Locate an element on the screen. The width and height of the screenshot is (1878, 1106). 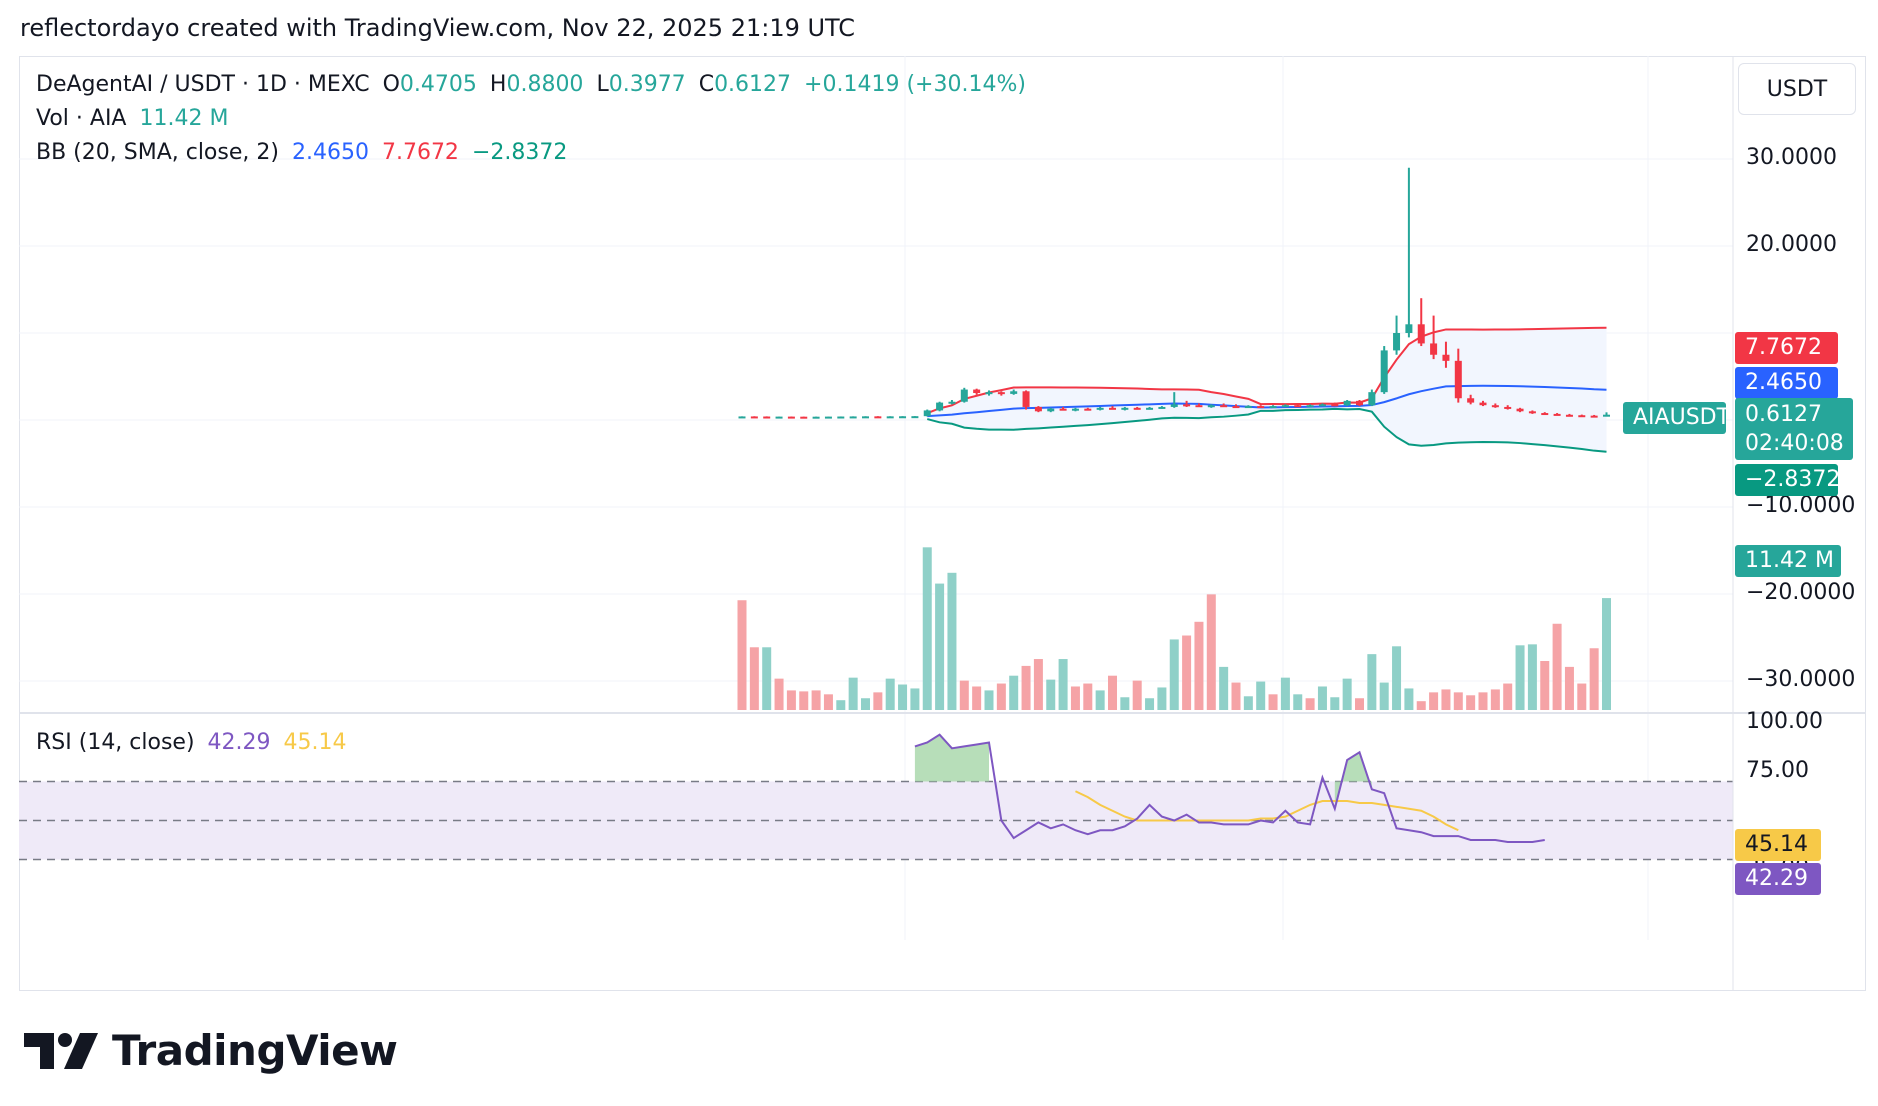
currency-button: USDT is located at coordinates (1797, 89).